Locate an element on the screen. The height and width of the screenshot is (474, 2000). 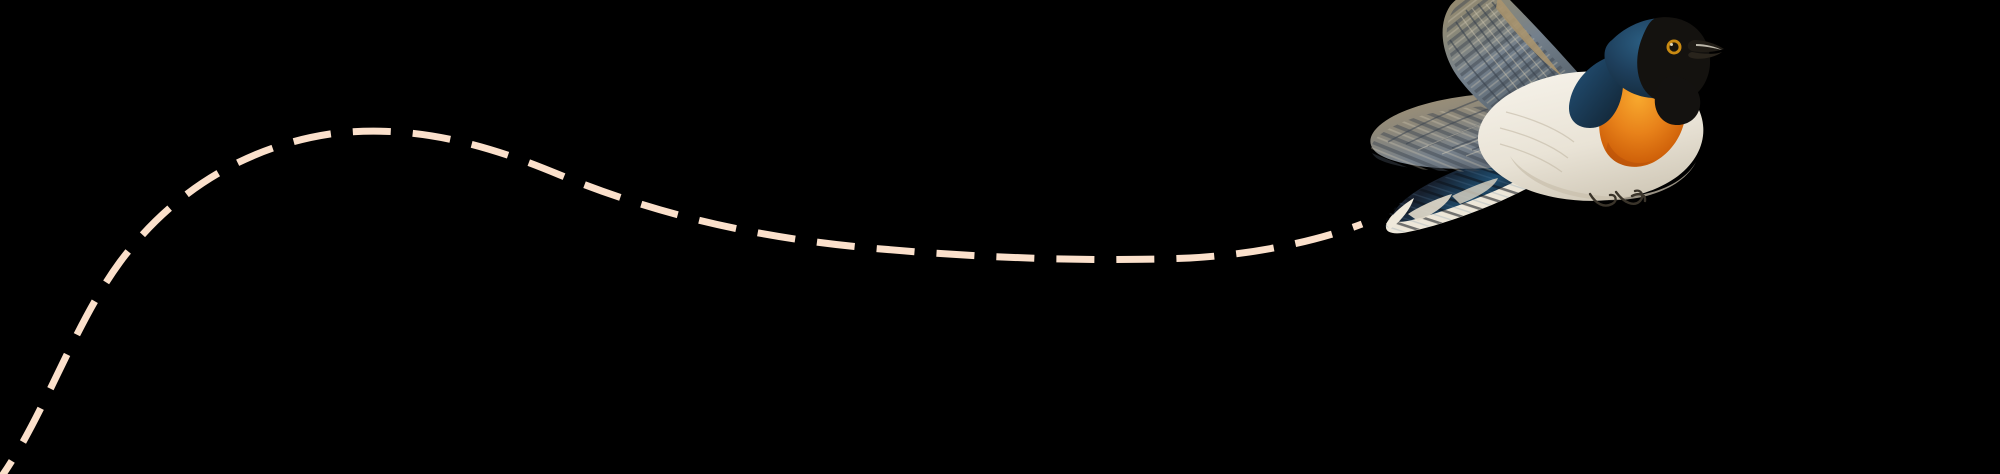
beak-highlight is located at coordinates (1709, 47).